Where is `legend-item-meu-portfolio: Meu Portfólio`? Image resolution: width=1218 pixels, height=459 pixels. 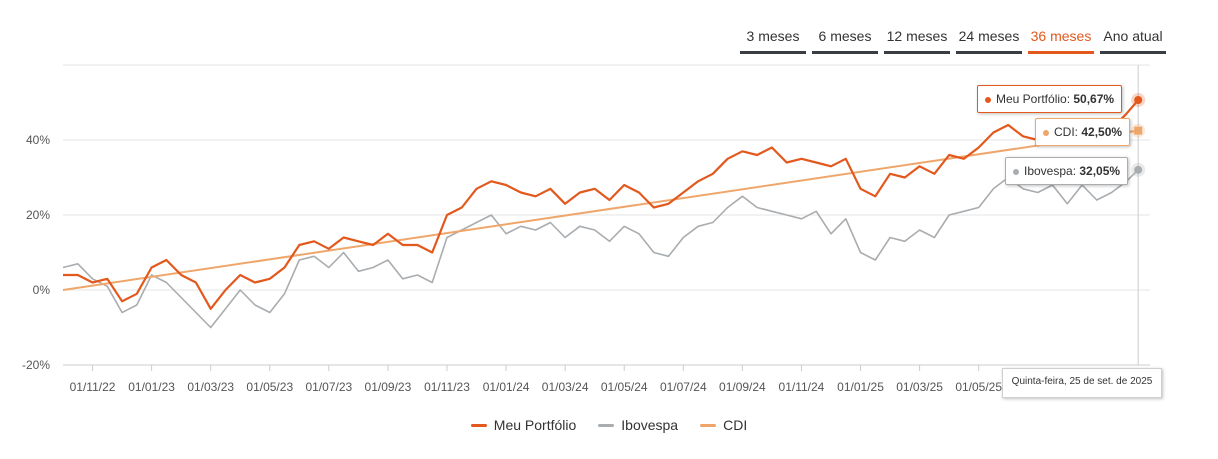
legend-item-meu-portfolio: Meu Portfólio is located at coordinates (523, 425).